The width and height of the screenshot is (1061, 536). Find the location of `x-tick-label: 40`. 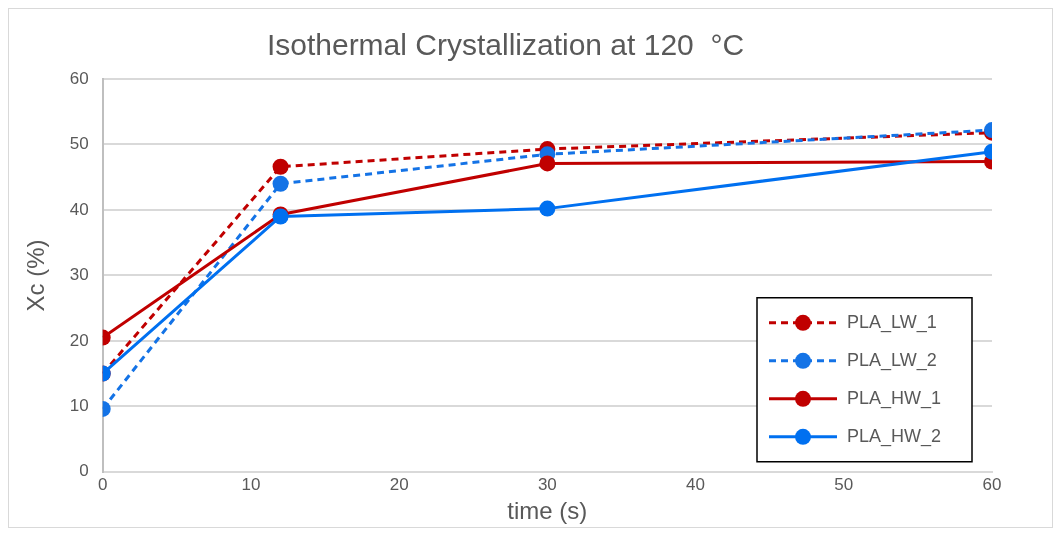

x-tick-label: 40 is located at coordinates (696, 484).